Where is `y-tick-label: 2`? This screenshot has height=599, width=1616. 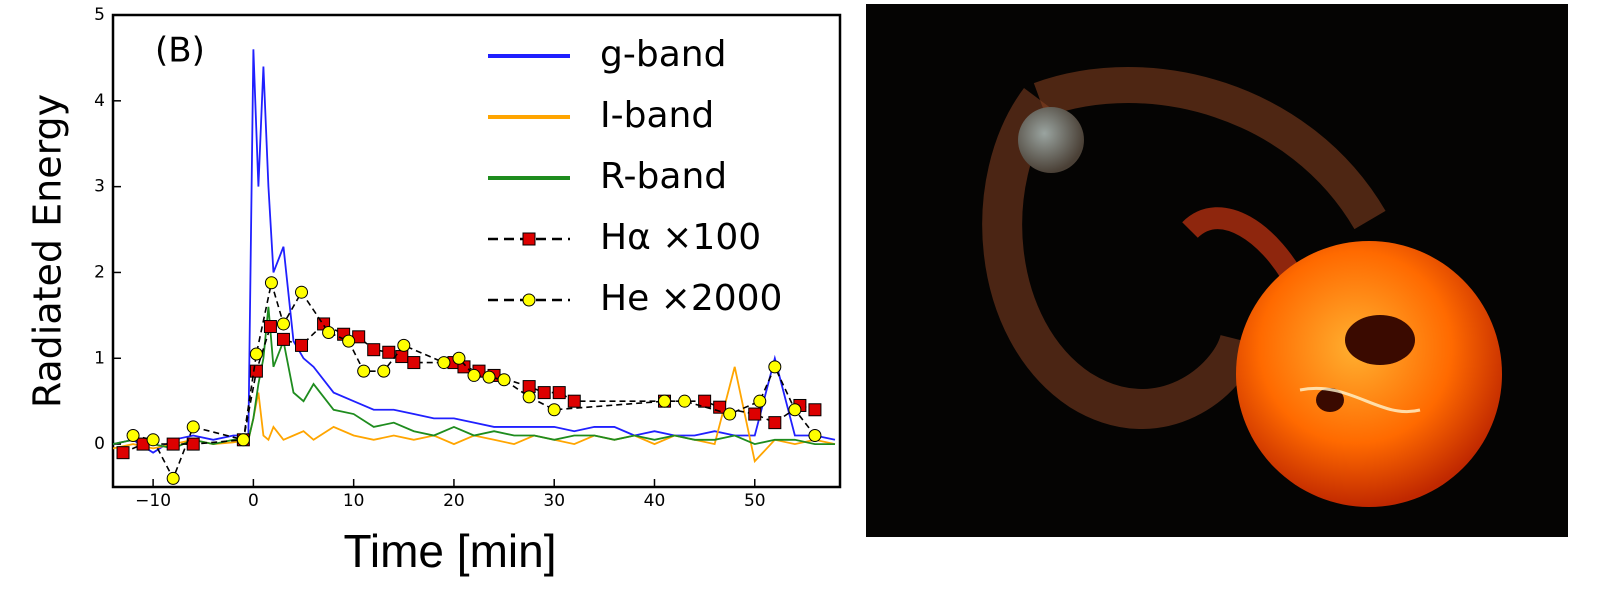 y-tick-label: 2 is located at coordinates (99, 272).